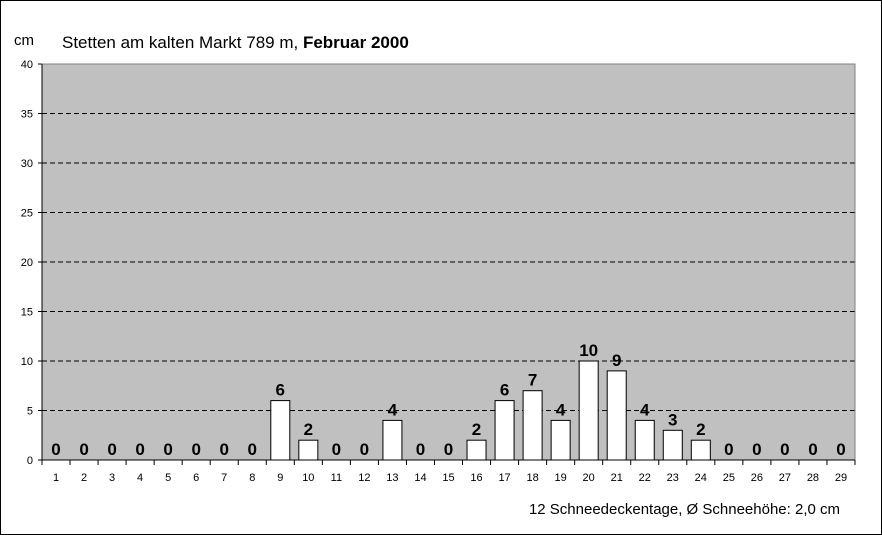 The width and height of the screenshot is (882, 535). Describe the element at coordinates (140, 478) in the screenshot. I see `x-tick-label: 4` at that location.